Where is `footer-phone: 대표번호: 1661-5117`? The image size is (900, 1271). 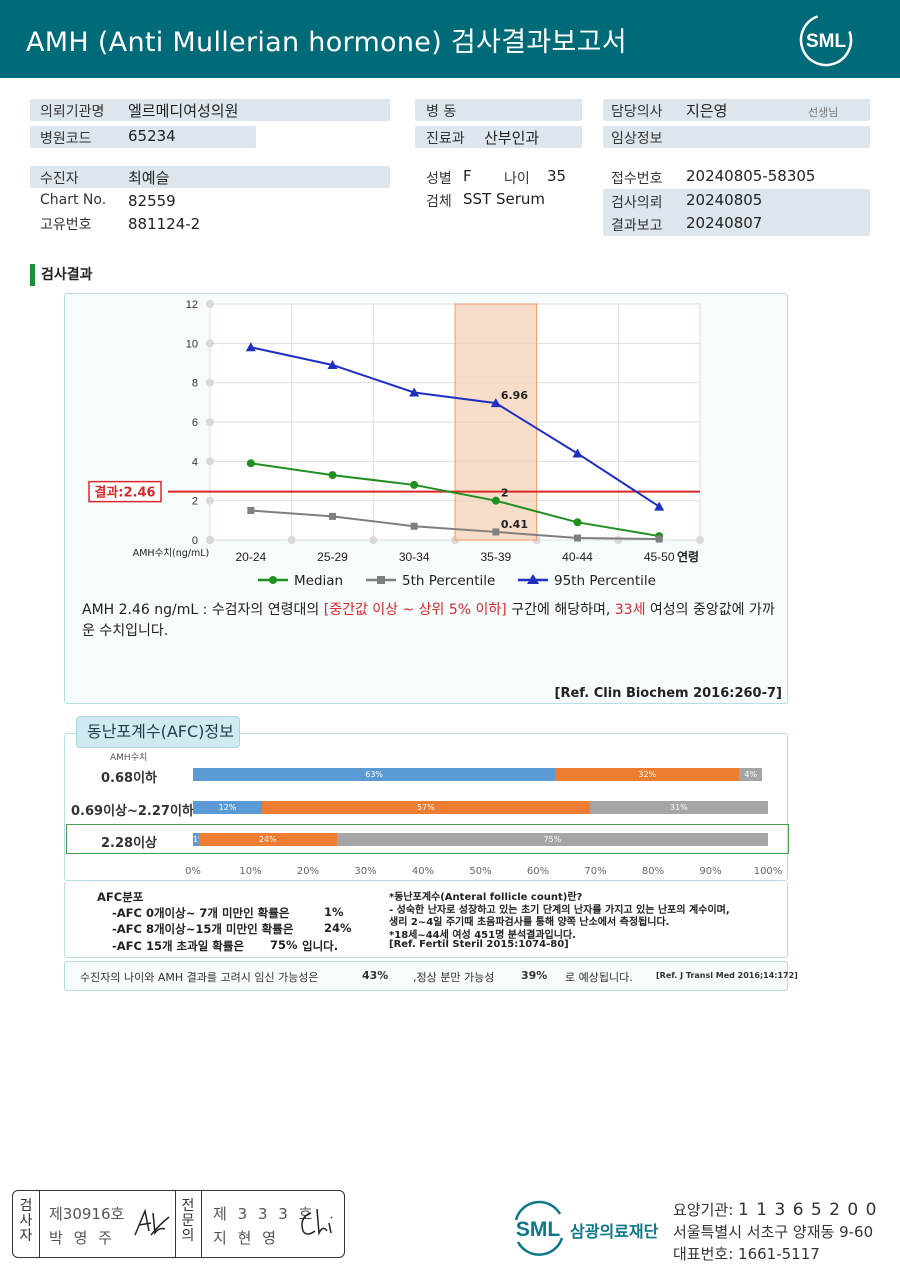
footer-phone: 대표번호: 1661-5117 is located at coordinates (746, 1253).